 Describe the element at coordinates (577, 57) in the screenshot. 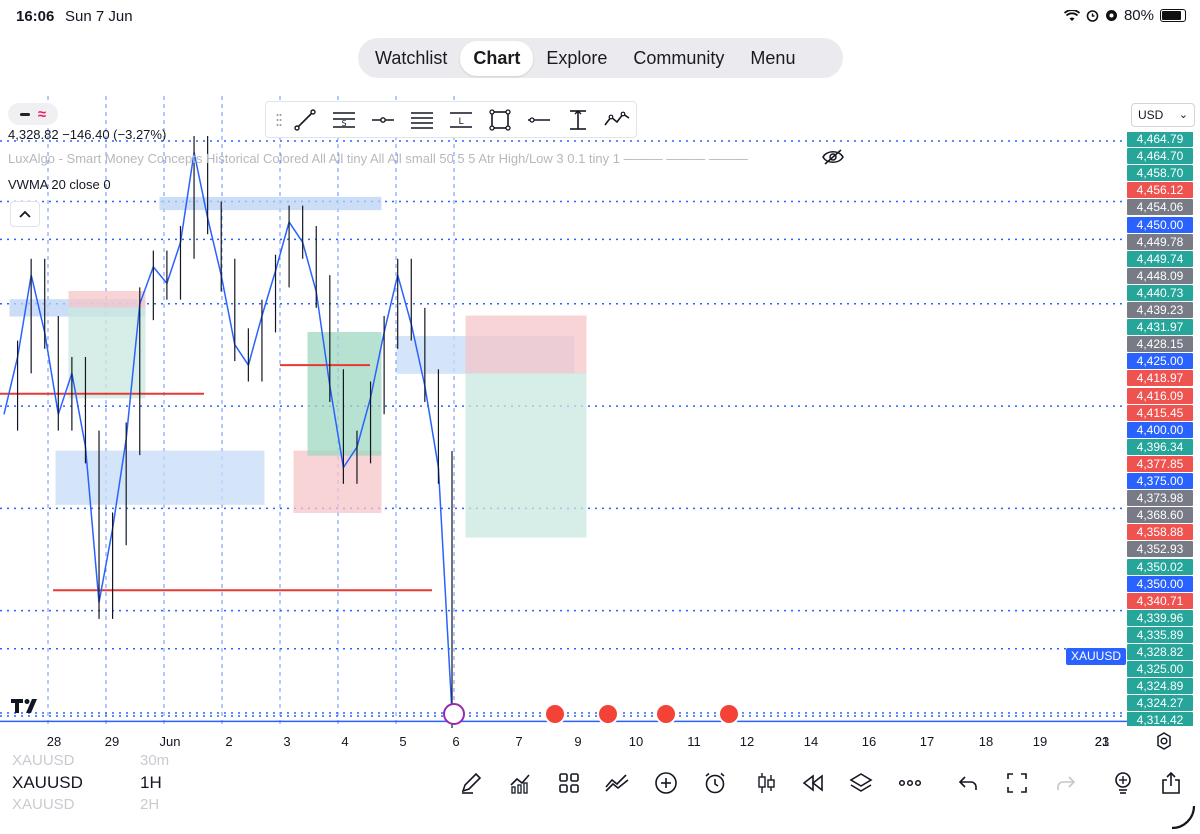

I see `nav-tab-explore: Explore` at that location.